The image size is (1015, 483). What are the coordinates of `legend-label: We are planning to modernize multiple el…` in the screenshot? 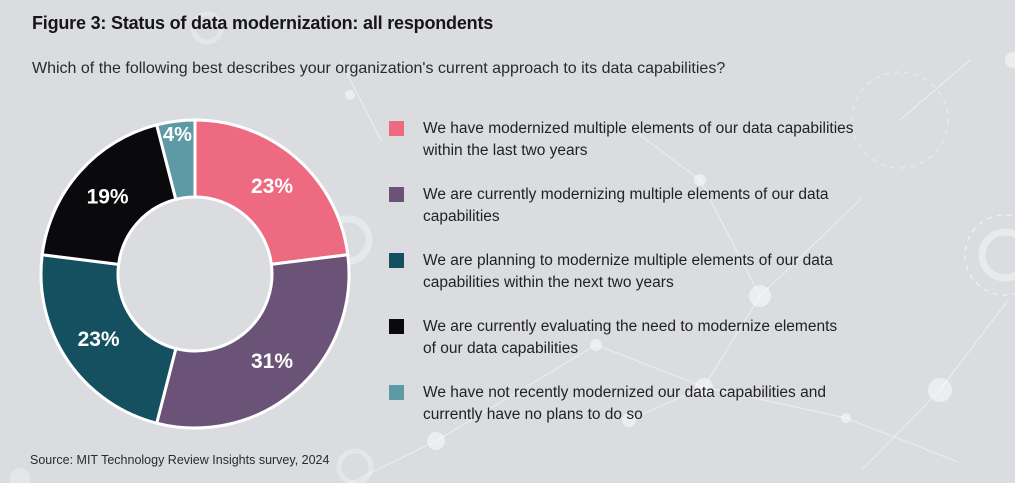 It's located at (628, 271).